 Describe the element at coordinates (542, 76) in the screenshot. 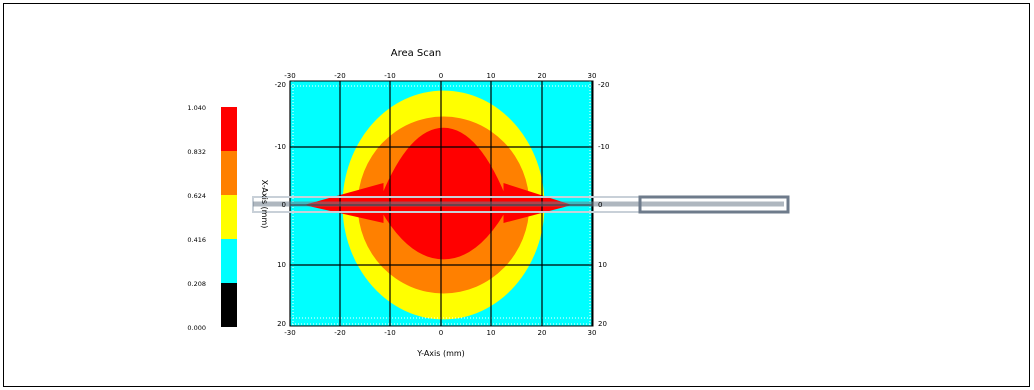

I see `x-tick-top-5: 20` at that location.